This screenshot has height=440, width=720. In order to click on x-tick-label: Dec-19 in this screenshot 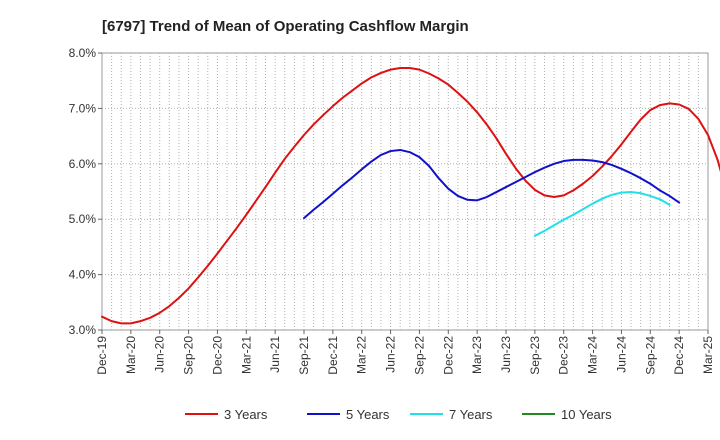, I will do `click(102, 355)`.